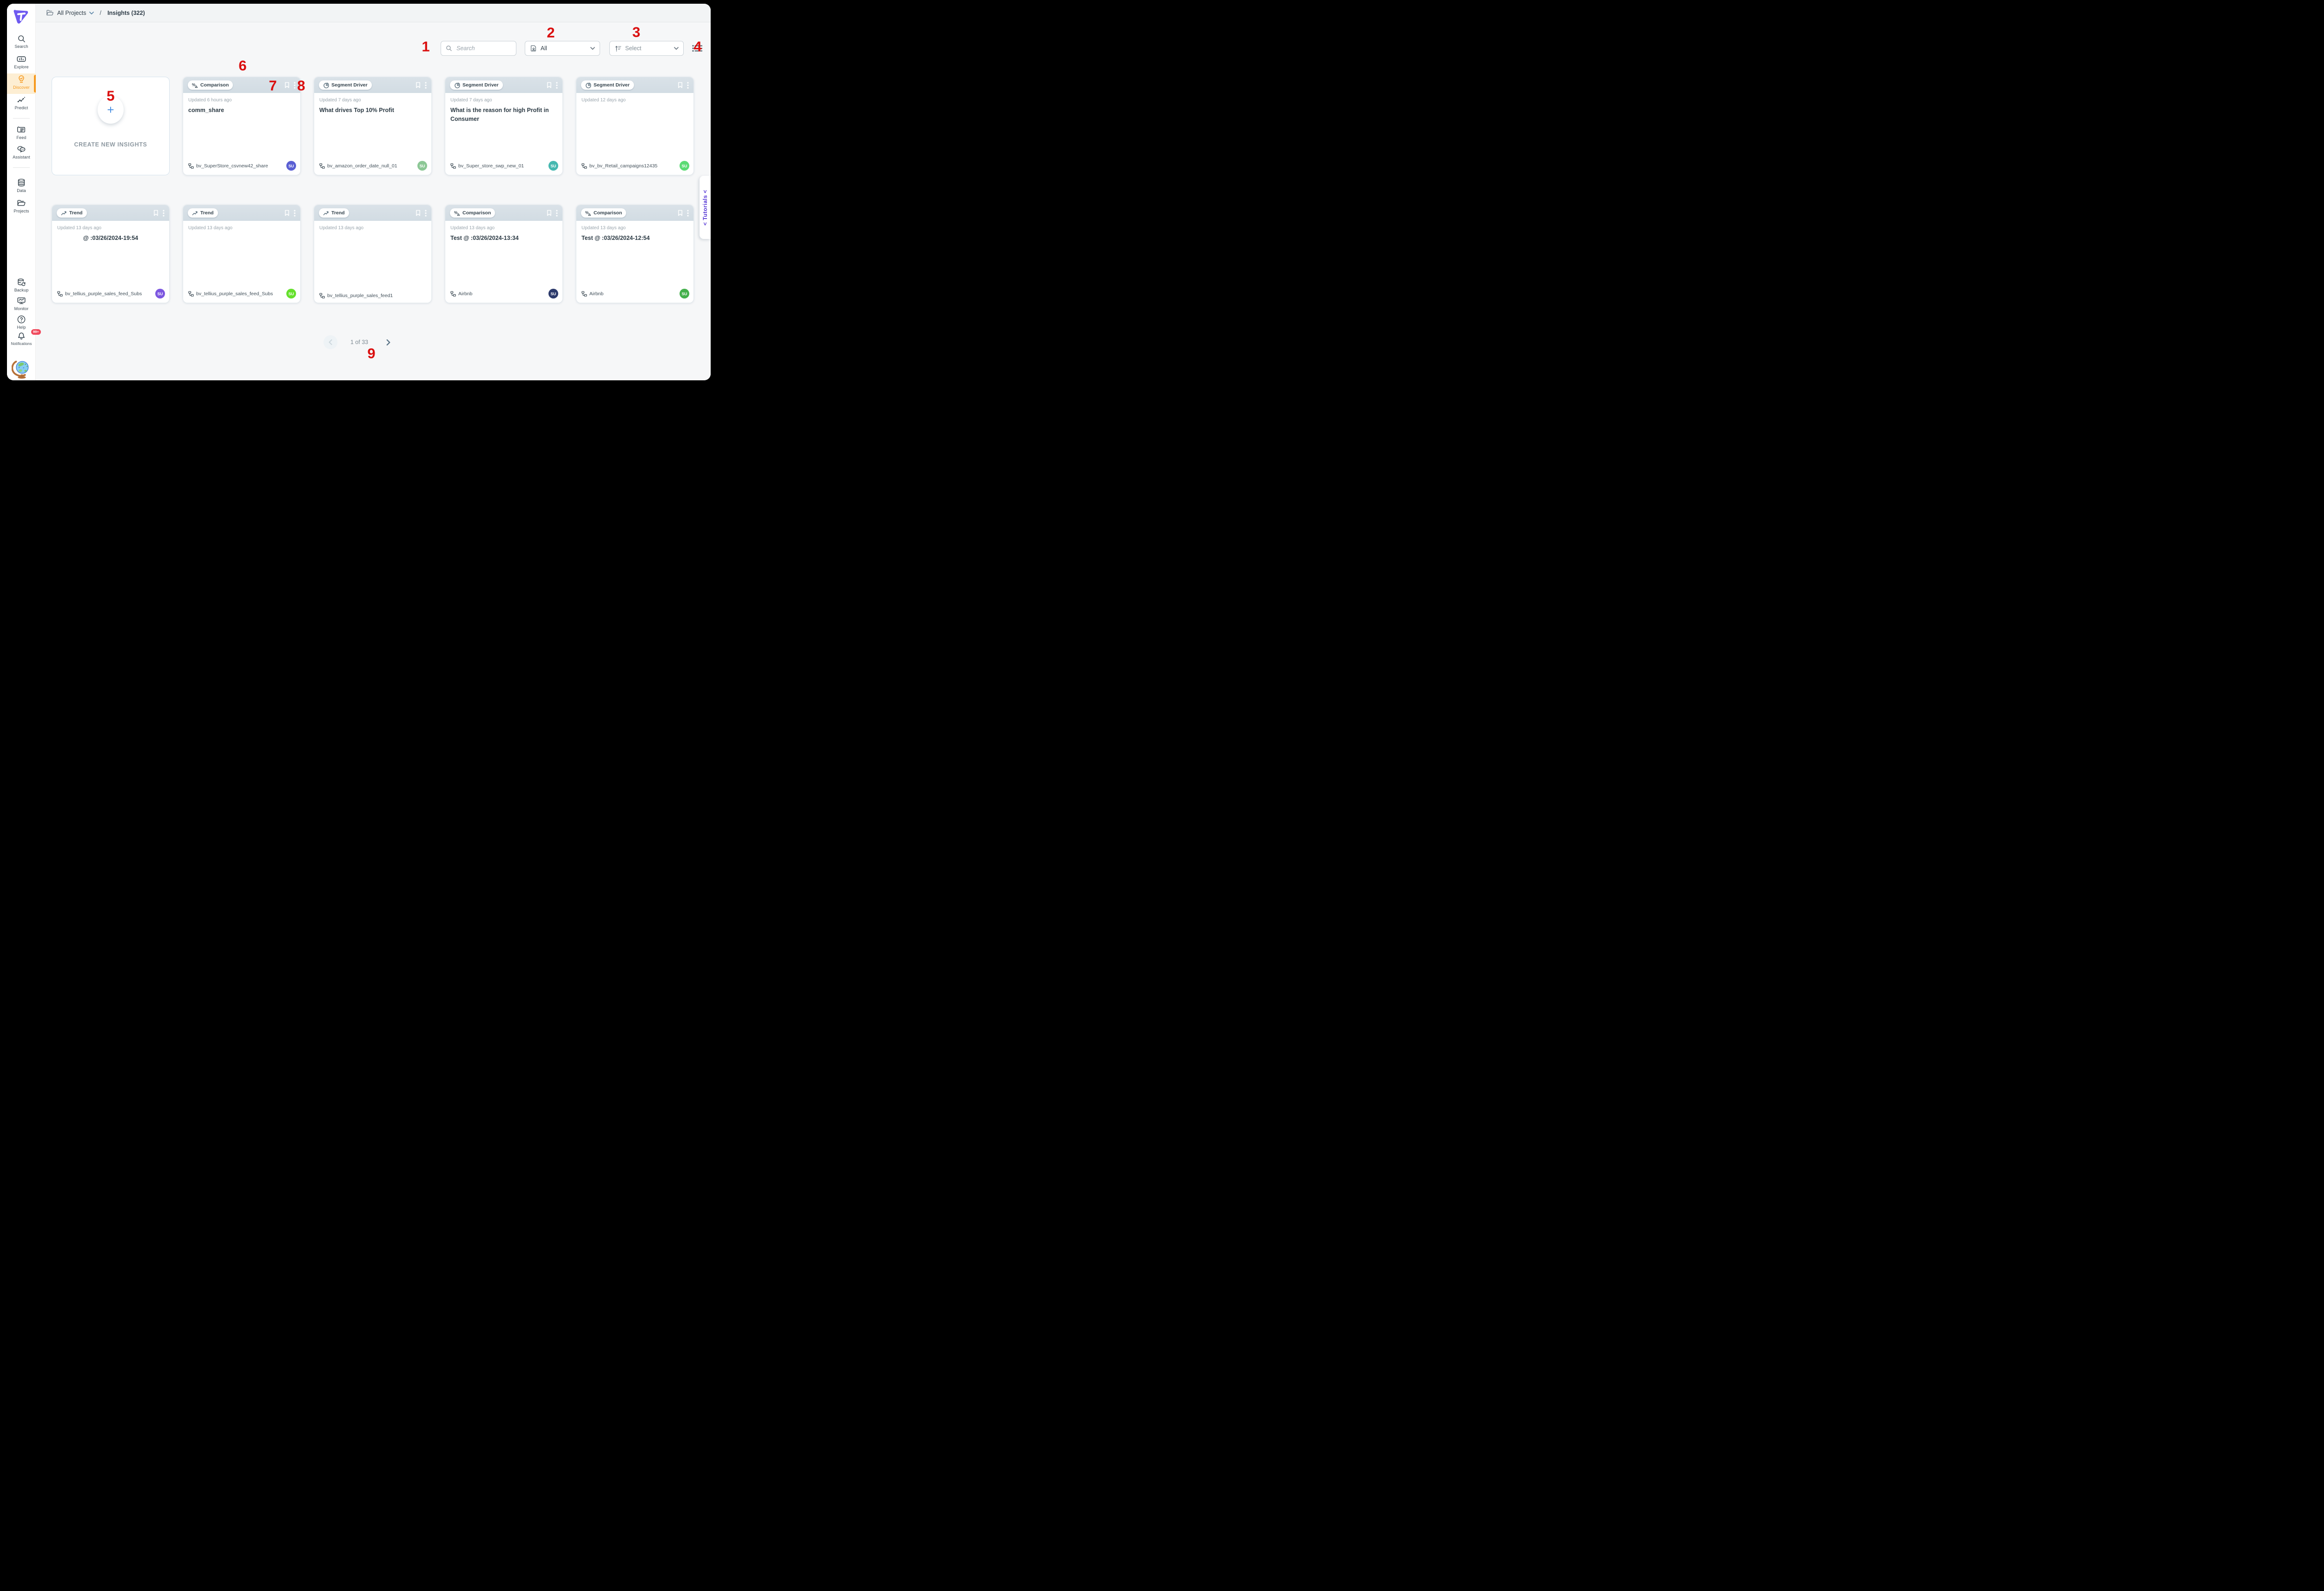 This screenshot has width=2324, height=1591. What do you see at coordinates (110, 144) in the screenshot?
I see `create-new-insights-label: CREATE NEW INSIGHTS` at bounding box center [110, 144].